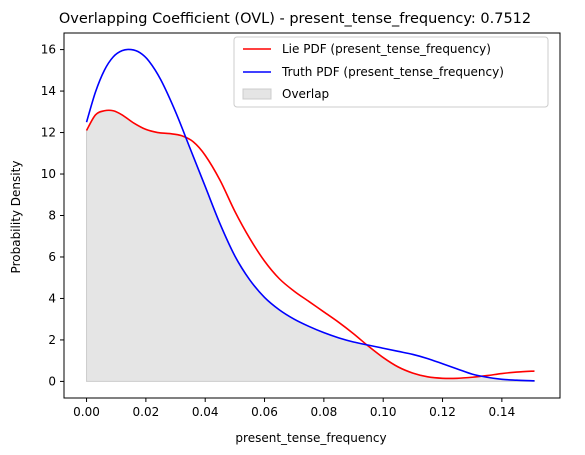 The height and width of the screenshot is (455, 585). Describe the element at coordinates (16, 217) in the screenshot. I see `y-axis-label: Probability Density` at that location.